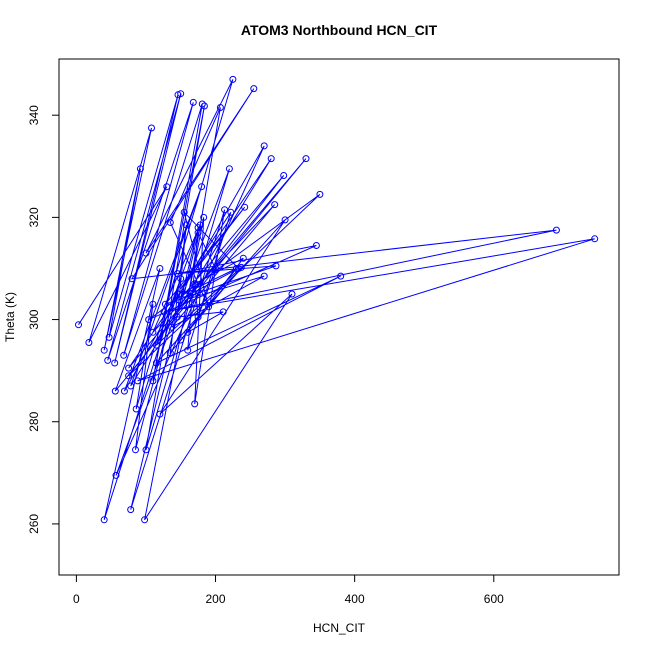 The width and height of the screenshot is (650, 650). I want to click on y-tick-label: 300, so click(34, 319).